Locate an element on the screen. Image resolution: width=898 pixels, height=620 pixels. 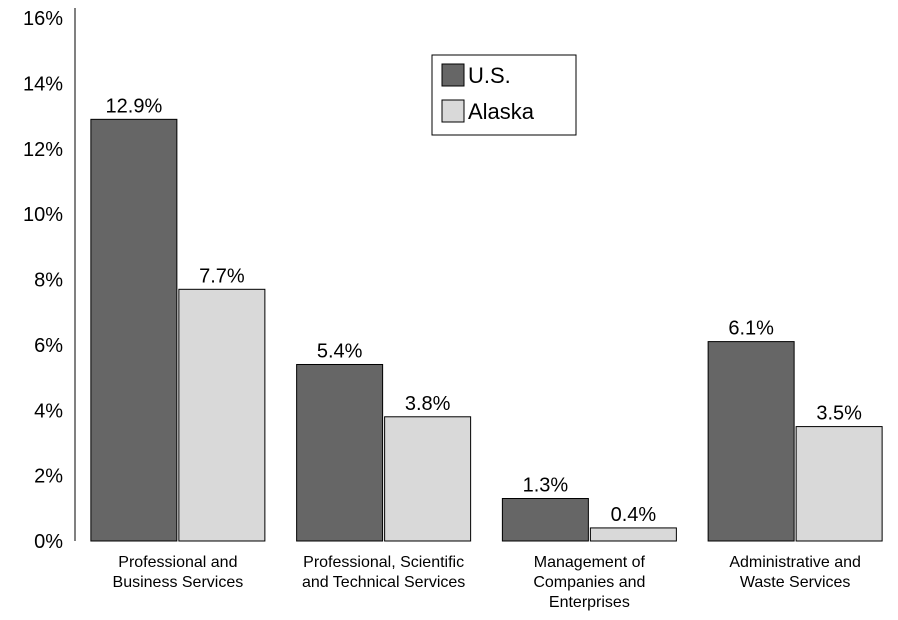
x-tick-label: Professional and Business Services is located at coordinates (178, 572).